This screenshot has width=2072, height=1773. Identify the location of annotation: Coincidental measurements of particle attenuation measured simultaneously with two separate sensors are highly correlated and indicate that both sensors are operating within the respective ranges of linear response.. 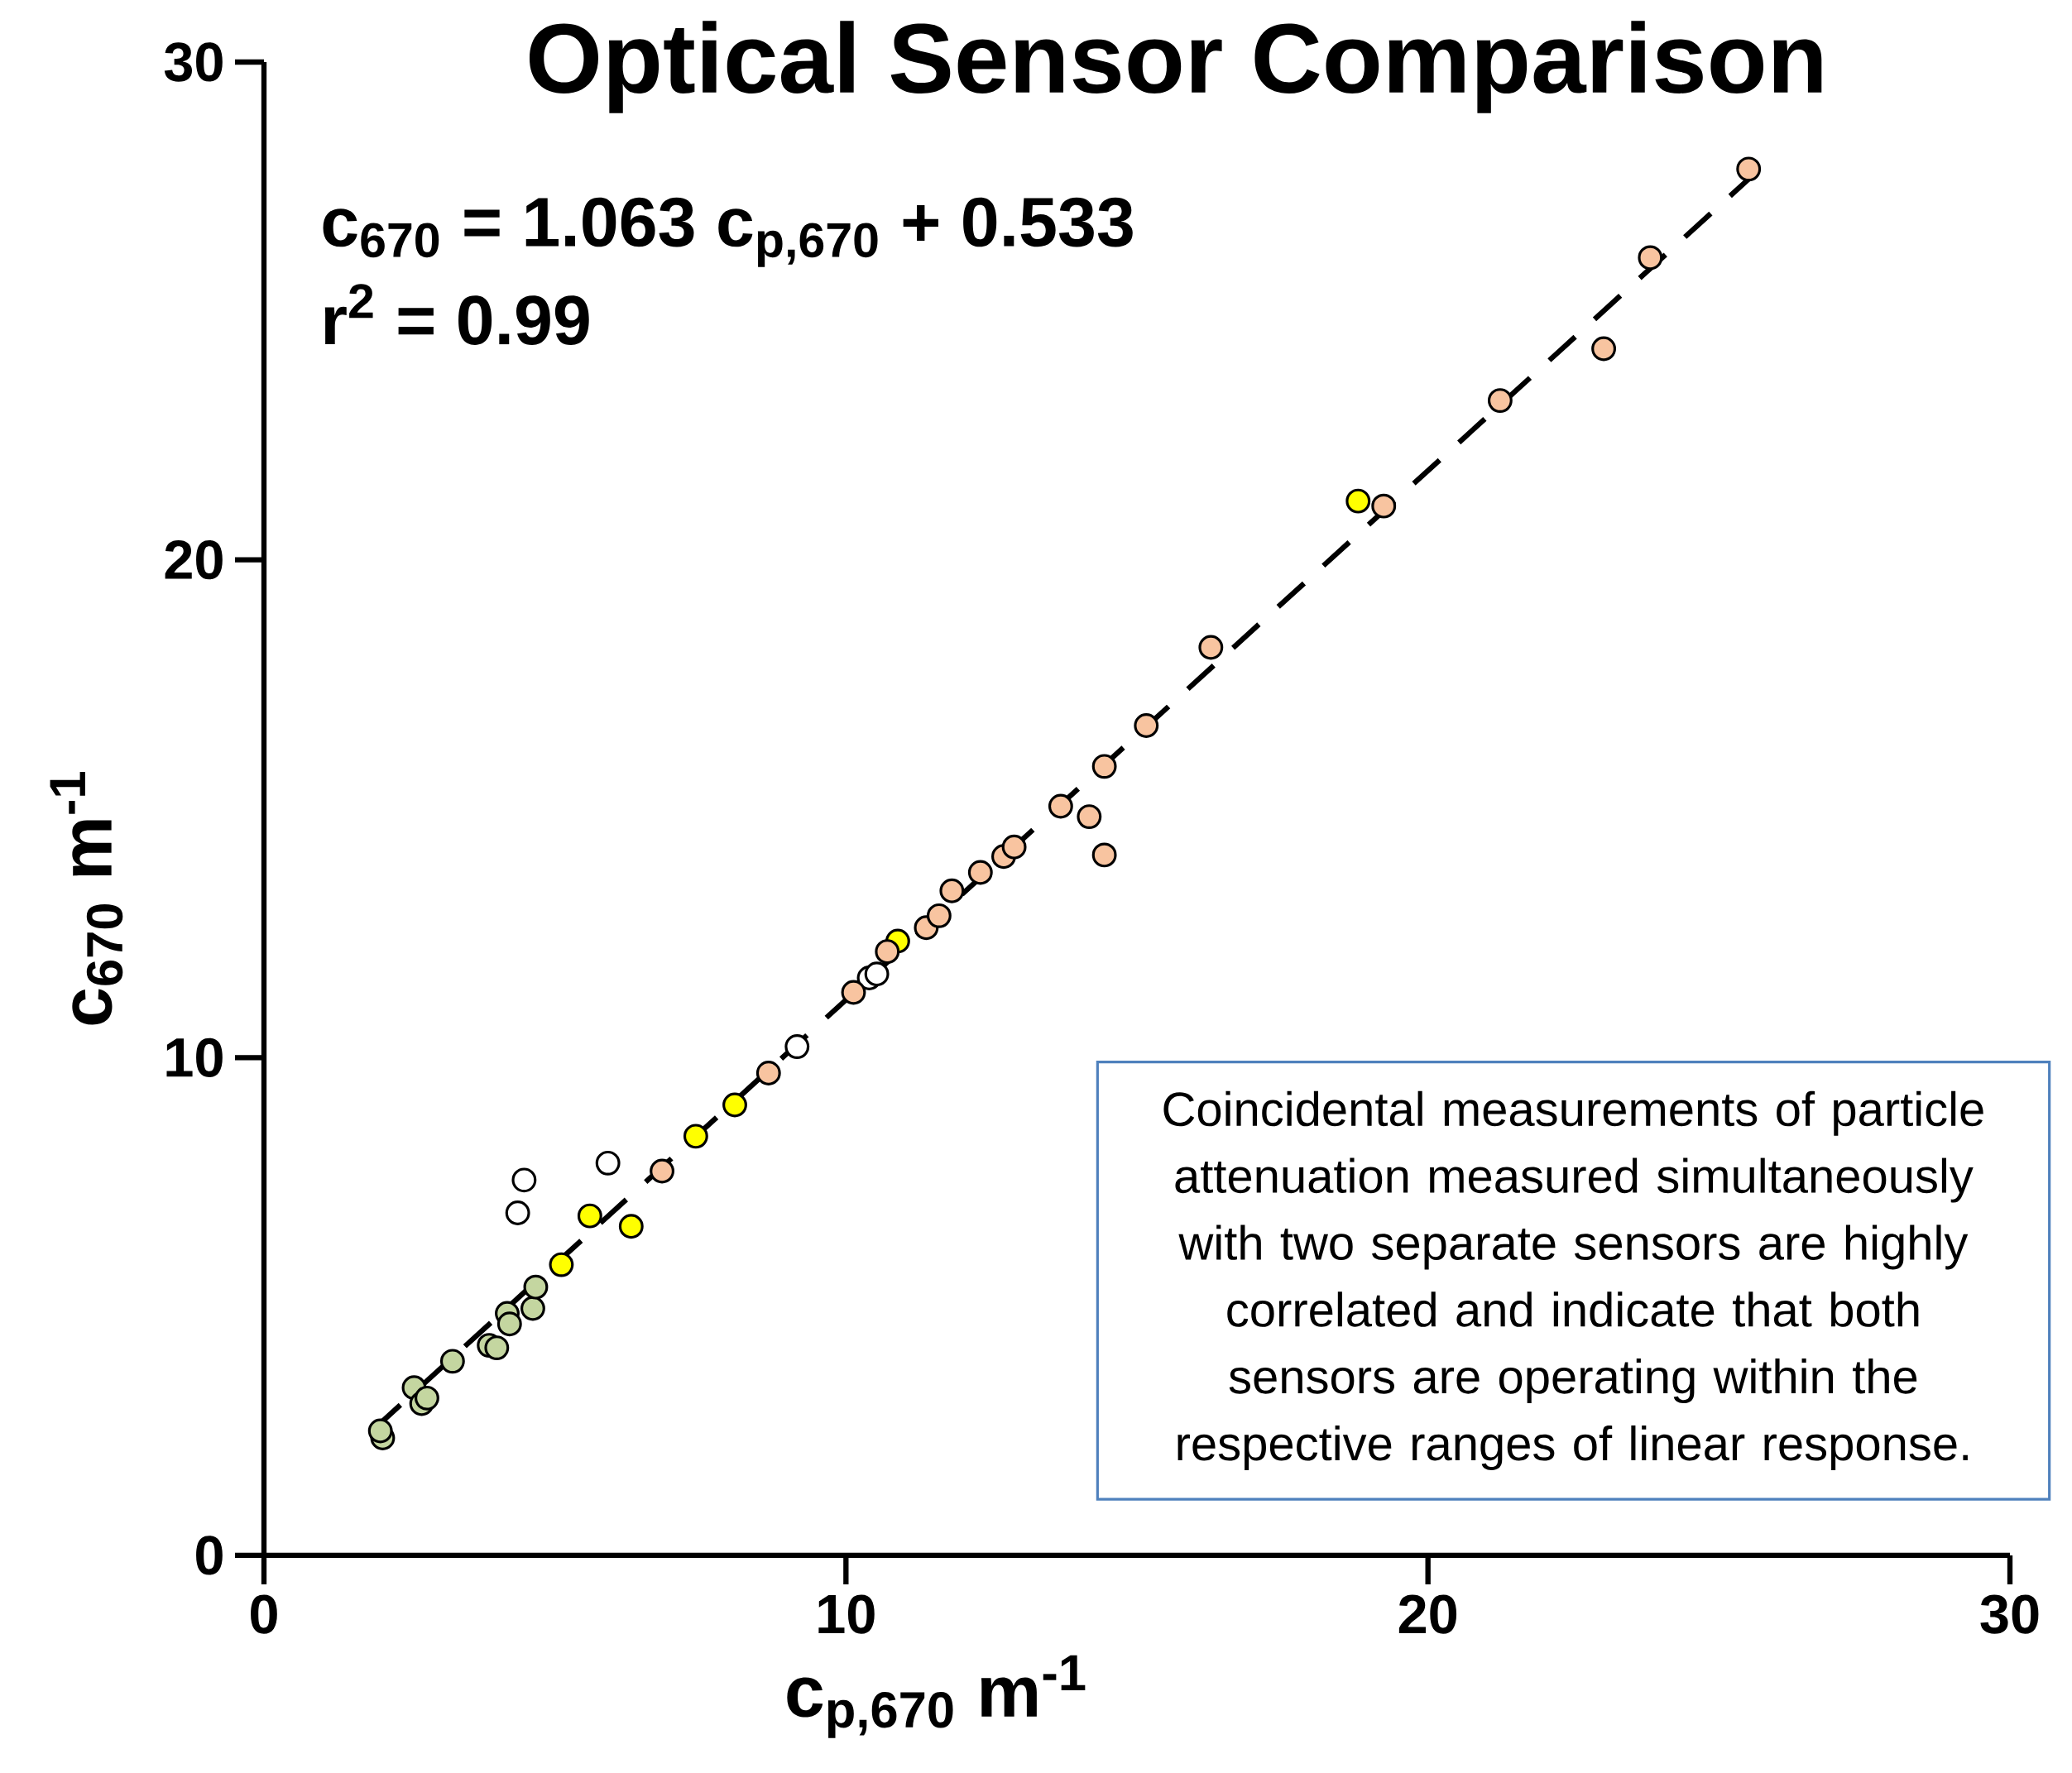
(1573, 1280).